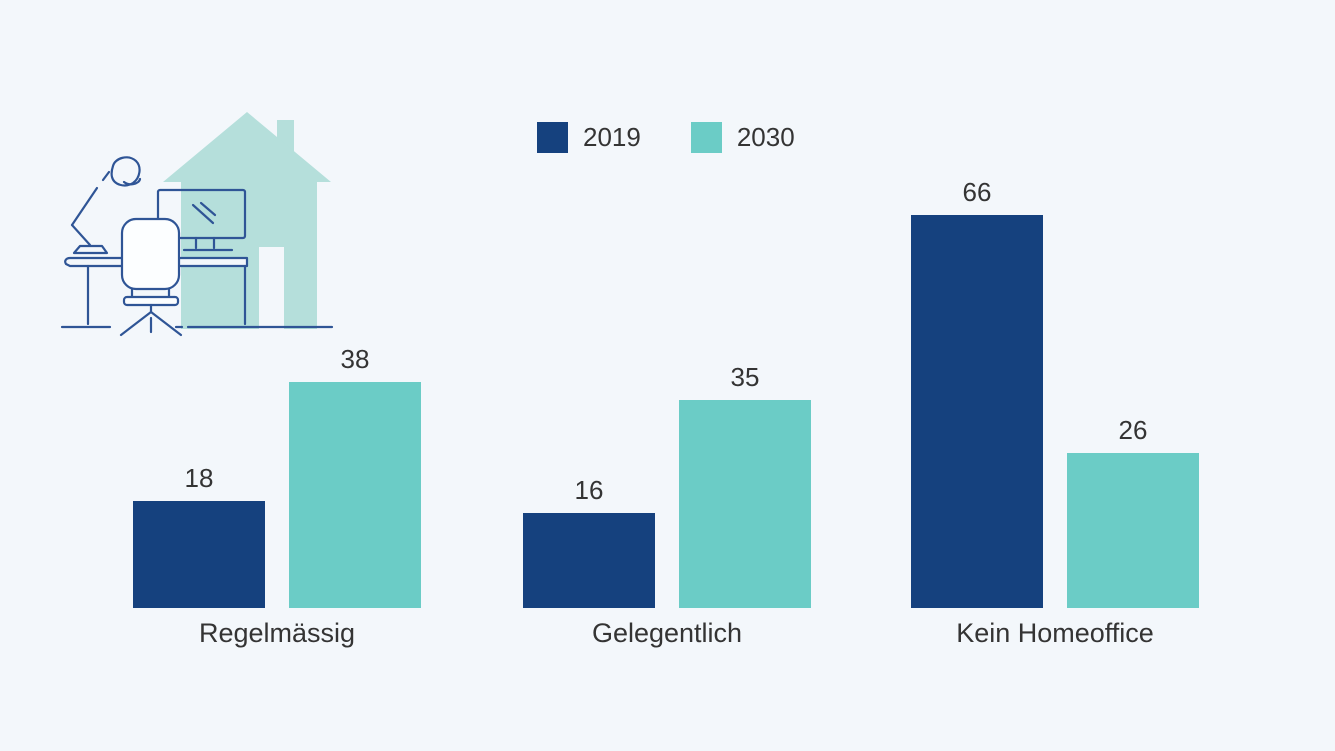  I want to click on legend-item-2030: 2030, so click(742, 137).